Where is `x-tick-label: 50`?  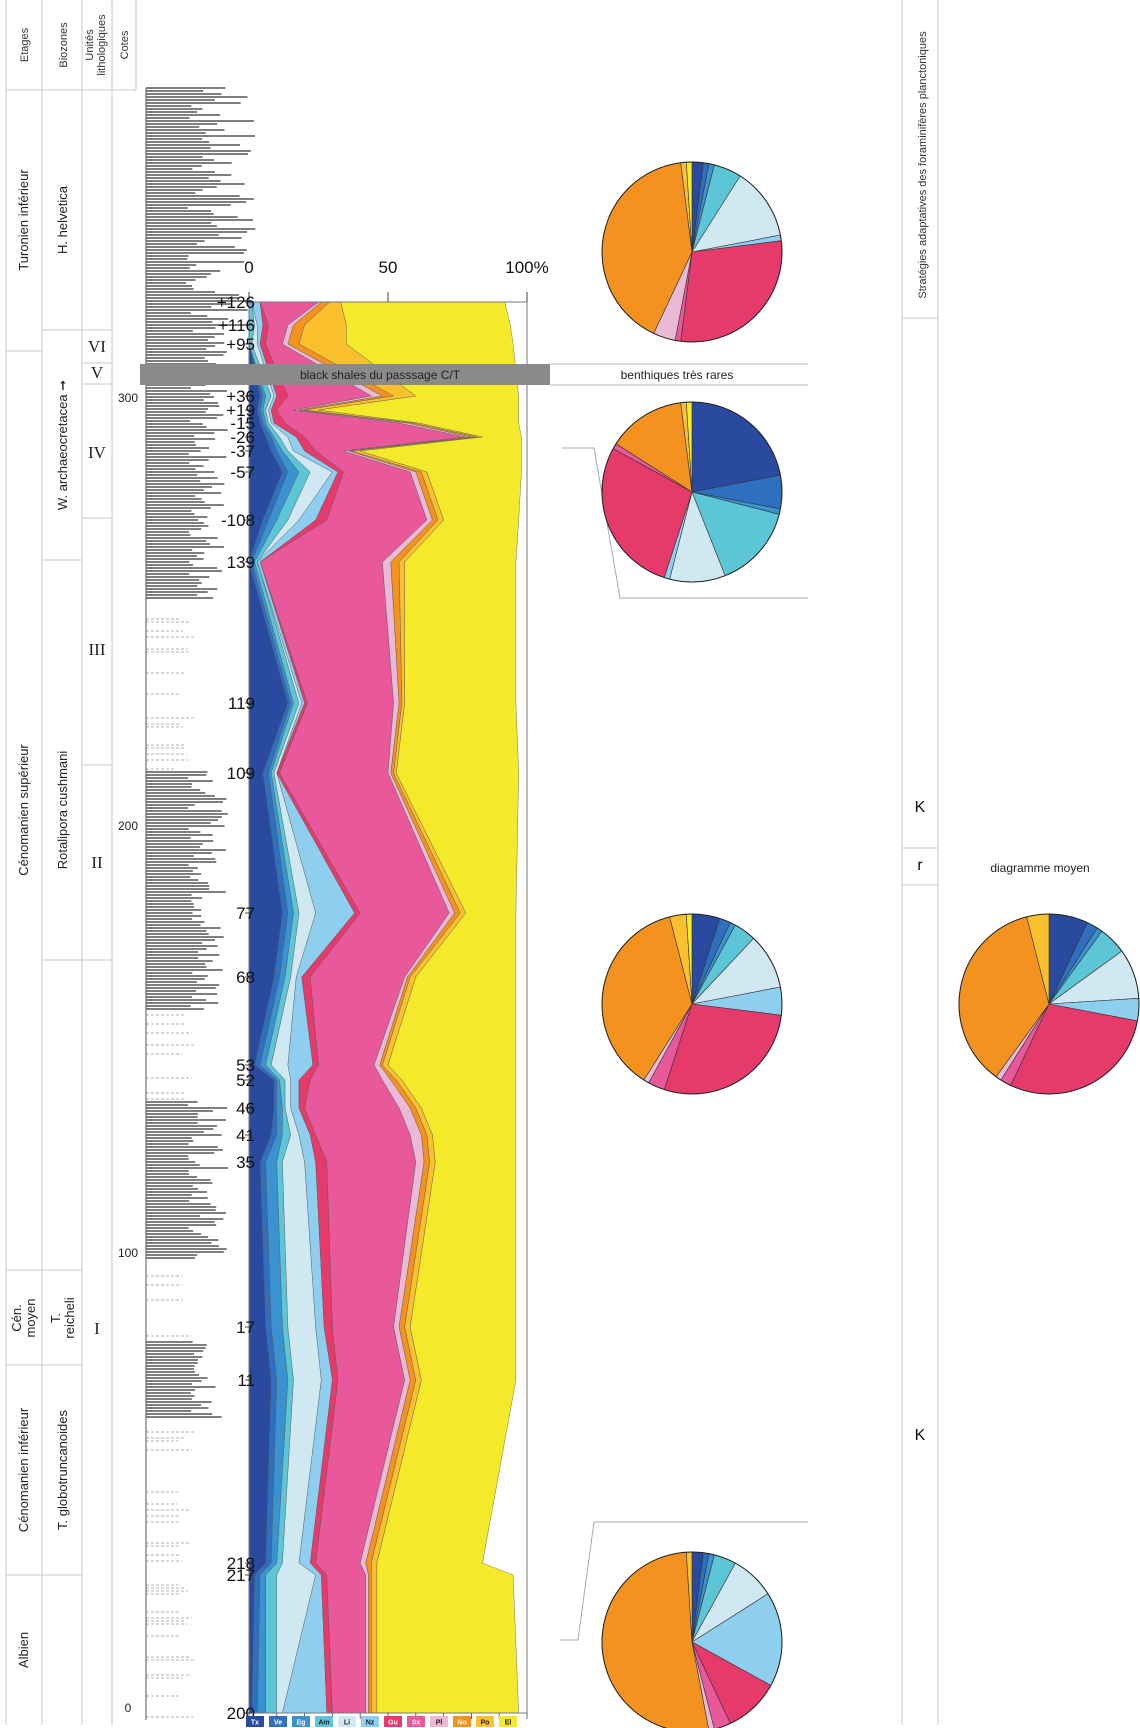 x-tick-label: 50 is located at coordinates (388, 267).